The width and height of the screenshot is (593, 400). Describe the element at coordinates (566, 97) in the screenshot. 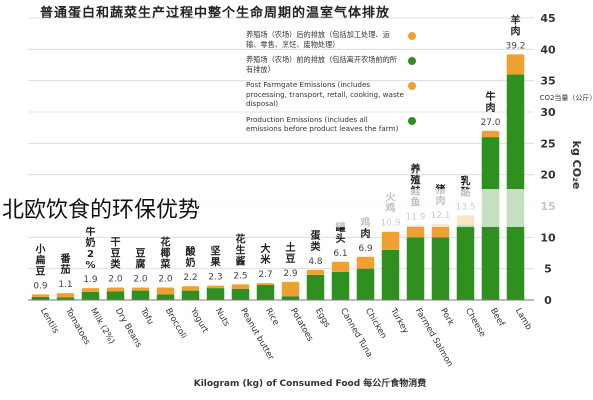

I see `y-axis-label-cn: CO2当量（公斤）` at that location.